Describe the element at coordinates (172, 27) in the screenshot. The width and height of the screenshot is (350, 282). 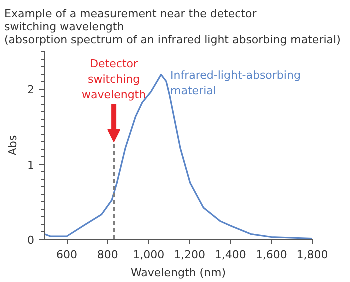
I see `chart-title: Example of a measurement near the detector switching wavelength (absorption spectrum of an infrared light absorbing material)` at that location.